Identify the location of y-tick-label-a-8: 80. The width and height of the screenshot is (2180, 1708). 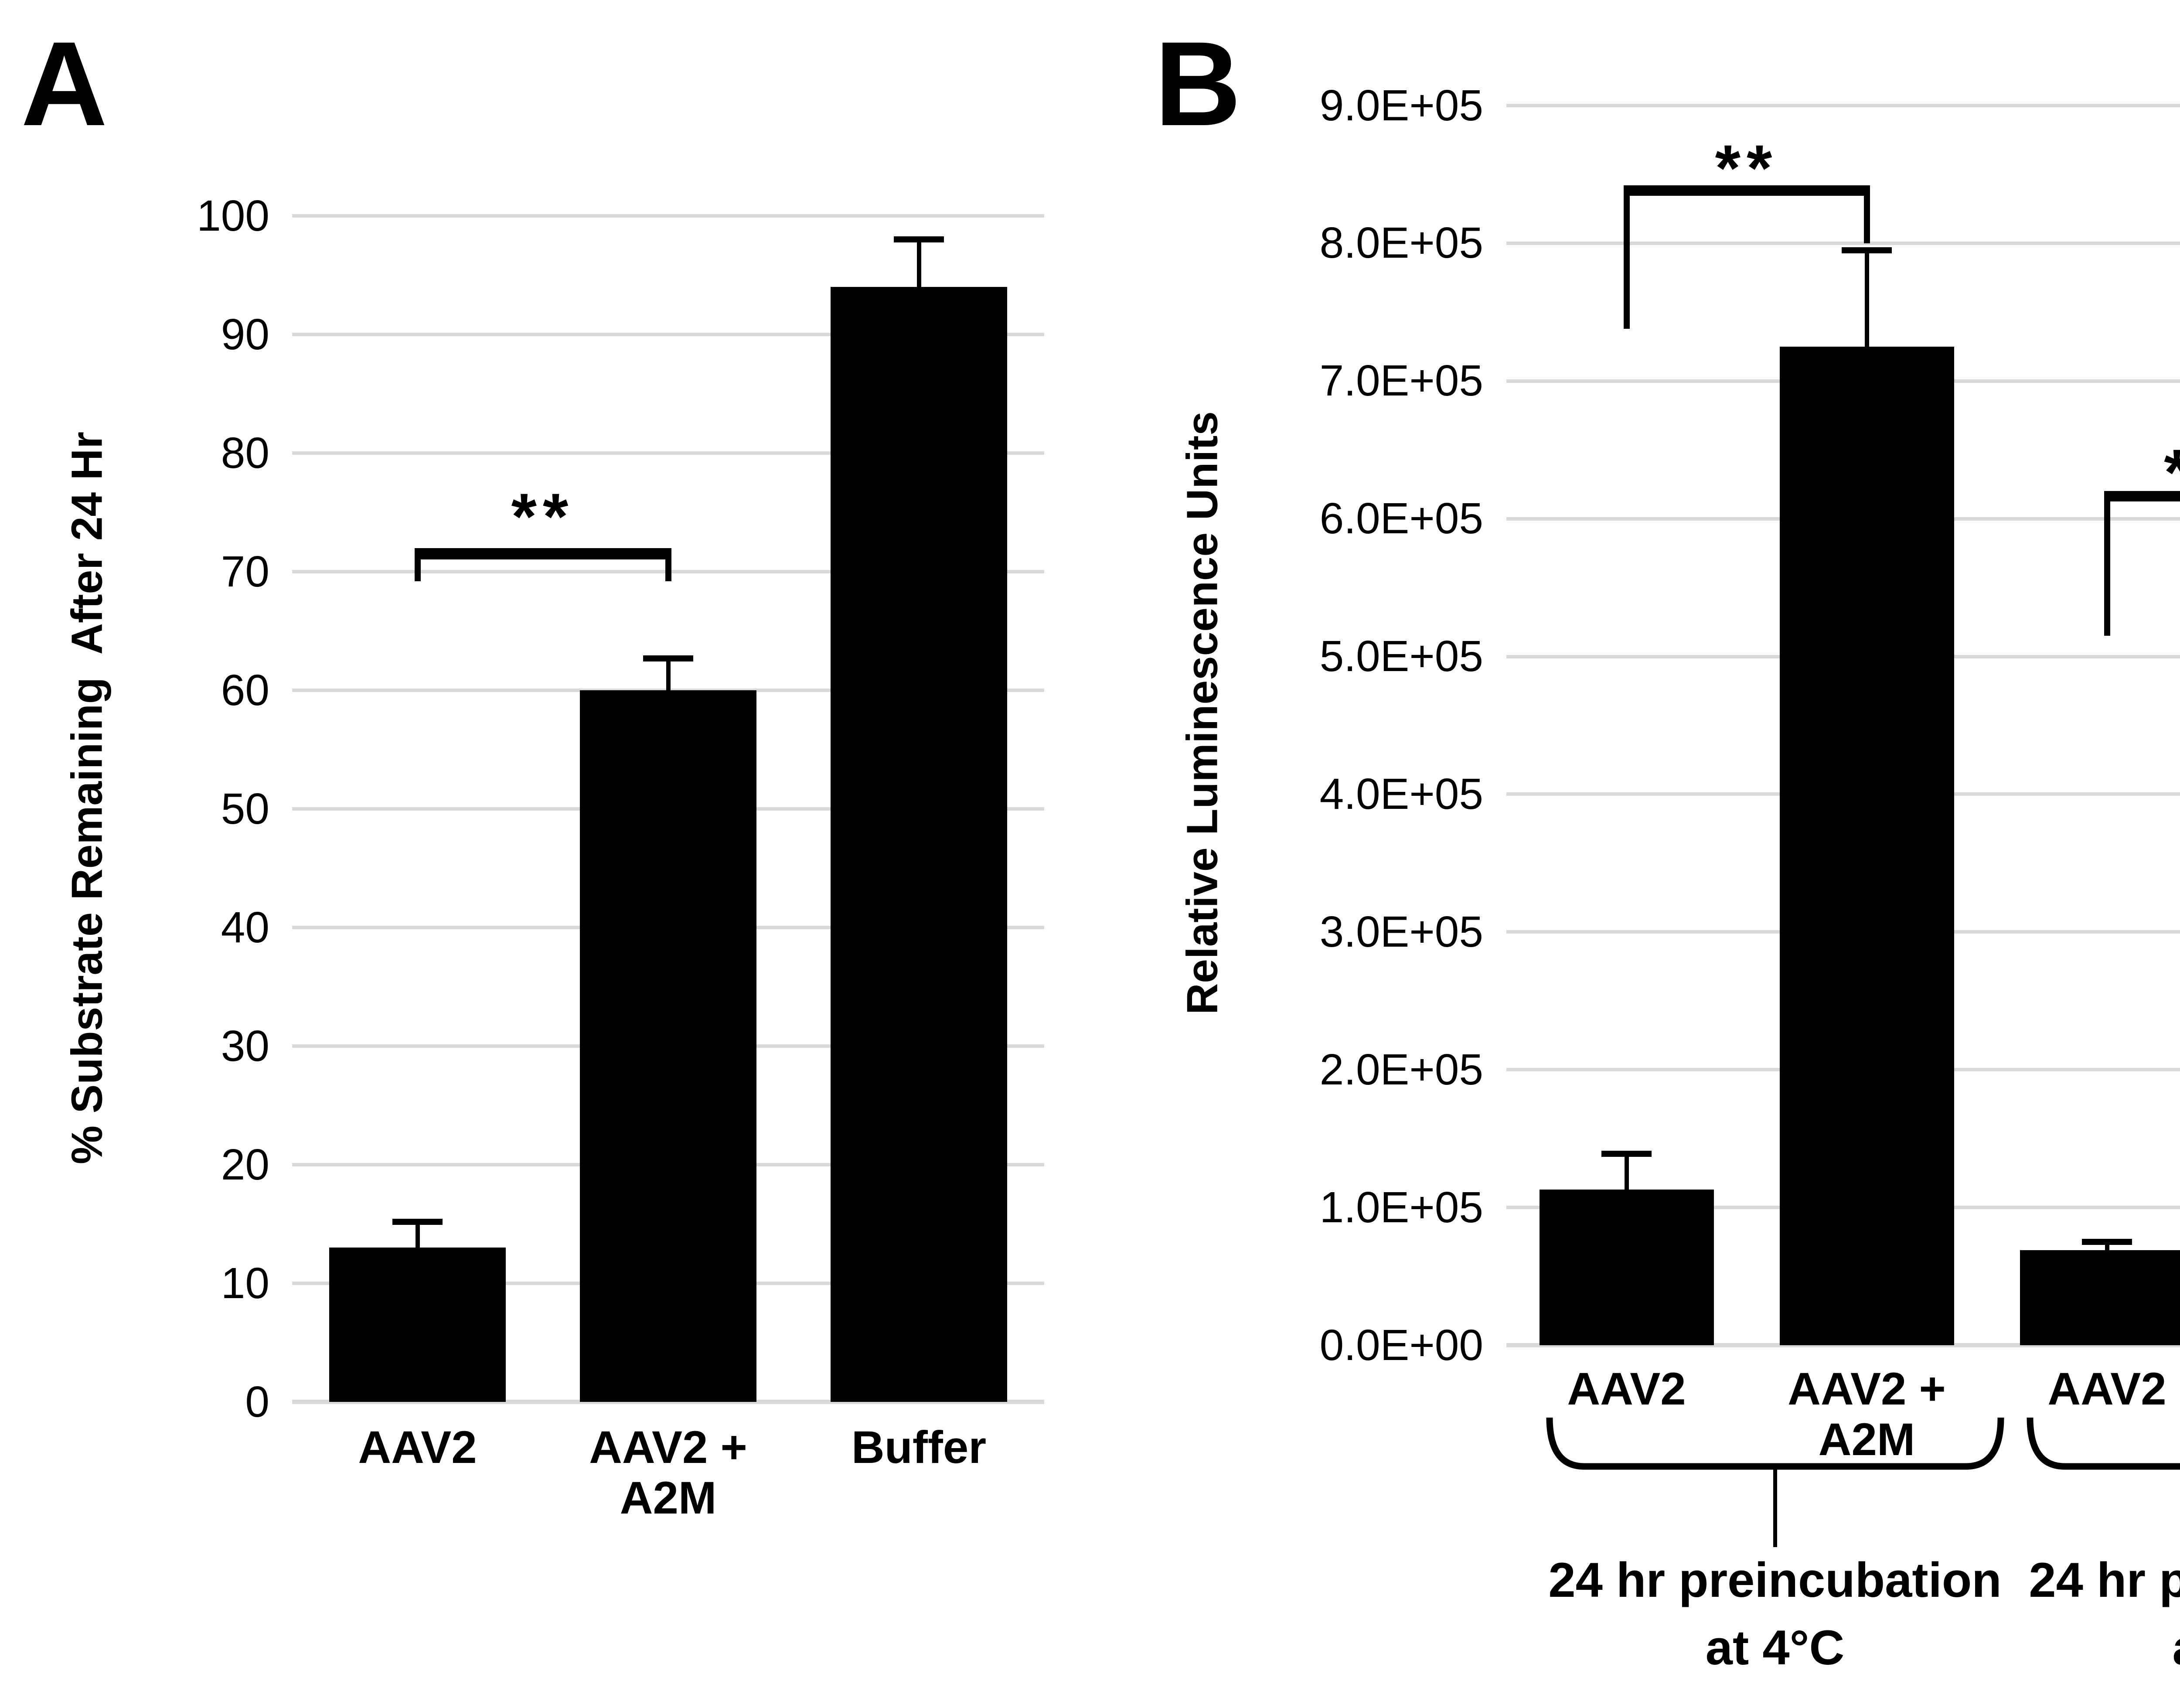
(245, 452).